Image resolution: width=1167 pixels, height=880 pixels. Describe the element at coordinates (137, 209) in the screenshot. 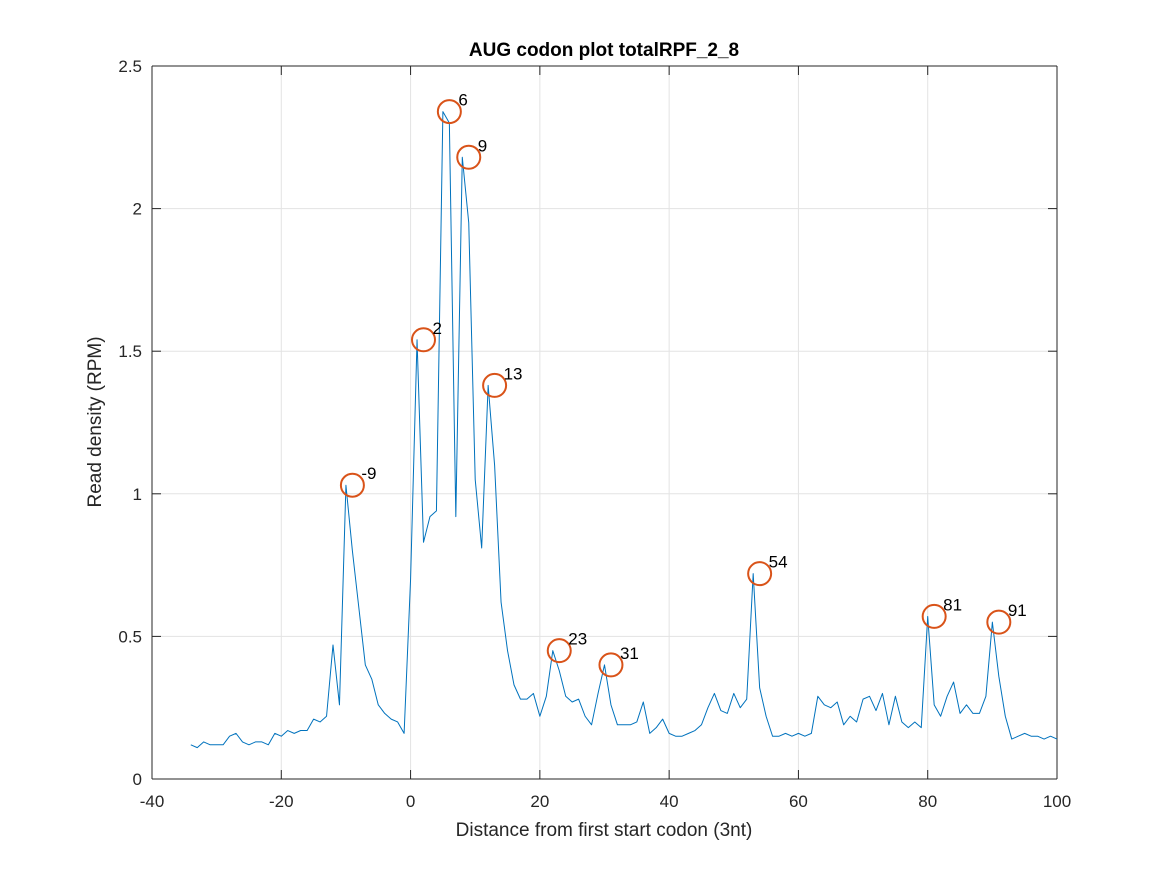

I see `y-tick-label: 2` at that location.